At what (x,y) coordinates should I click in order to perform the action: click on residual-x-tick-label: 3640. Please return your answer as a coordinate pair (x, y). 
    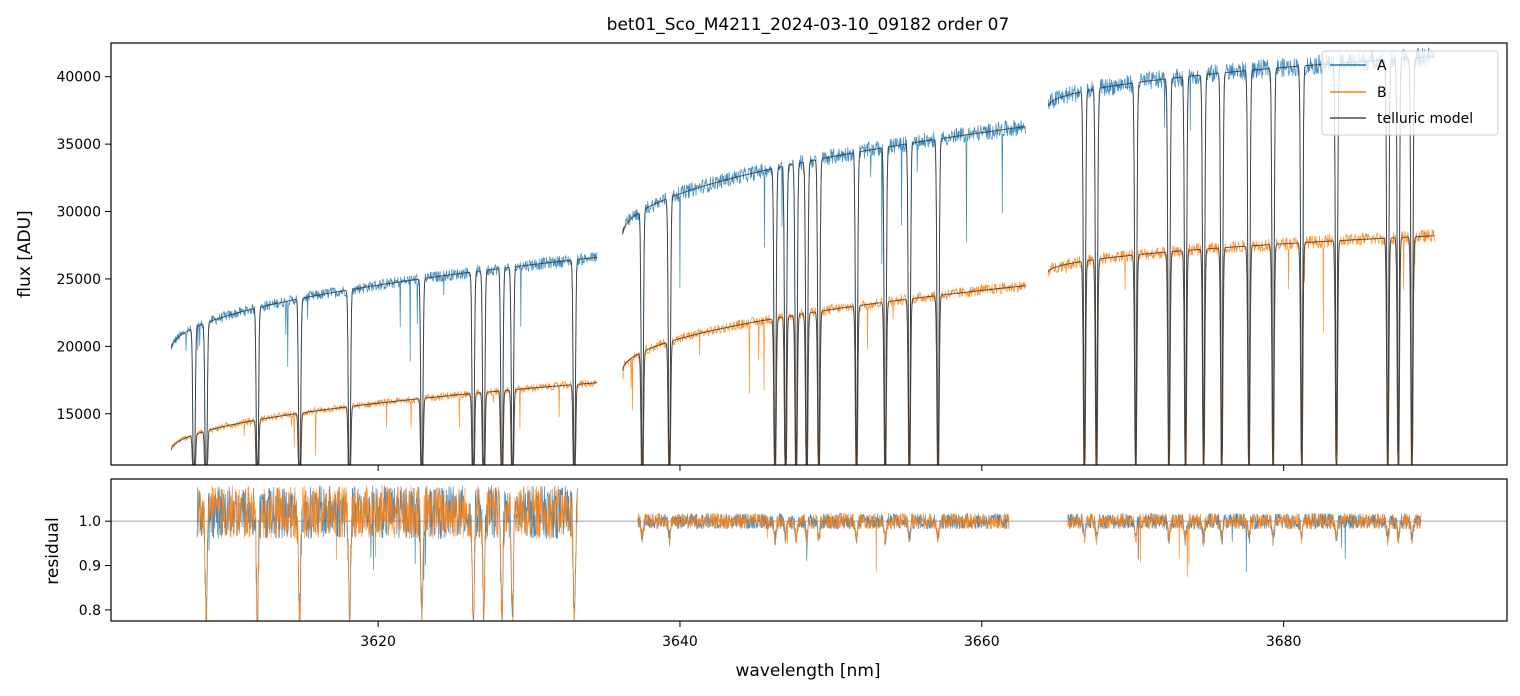
    Looking at the image, I should click on (680, 642).